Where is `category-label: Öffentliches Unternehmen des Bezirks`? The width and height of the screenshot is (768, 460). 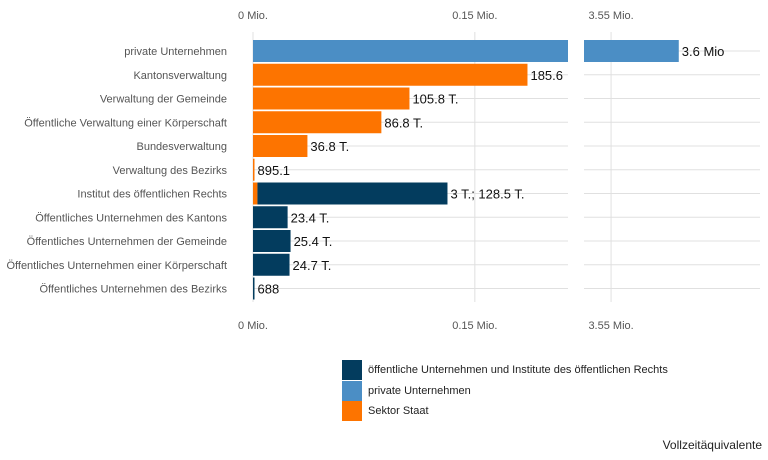
category-label: Öffentliches Unternehmen des Bezirks is located at coordinates (134, 290).